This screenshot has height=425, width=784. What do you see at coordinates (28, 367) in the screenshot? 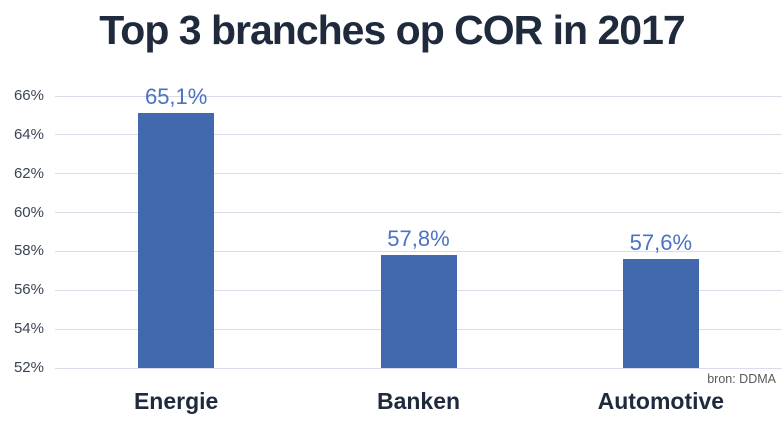
I see `y-axis-tick-label: 52%` at bounding box center [28, 367].